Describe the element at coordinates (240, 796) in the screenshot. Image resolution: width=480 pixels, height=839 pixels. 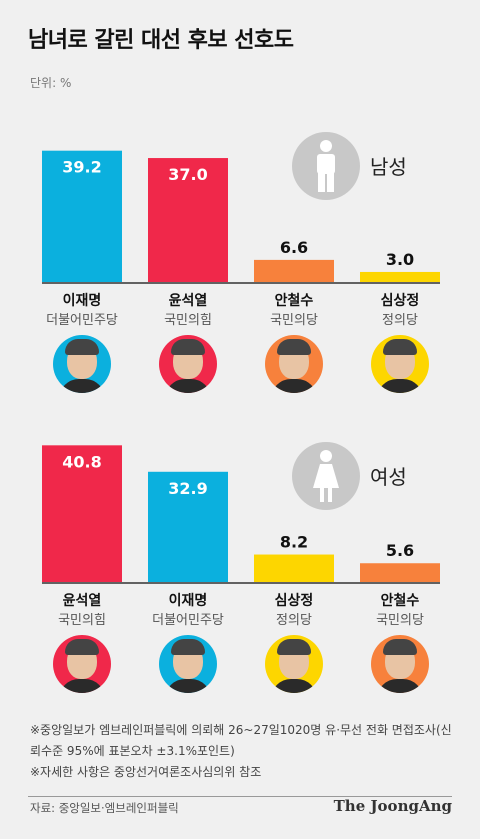
I see `footer-divider` at that location.